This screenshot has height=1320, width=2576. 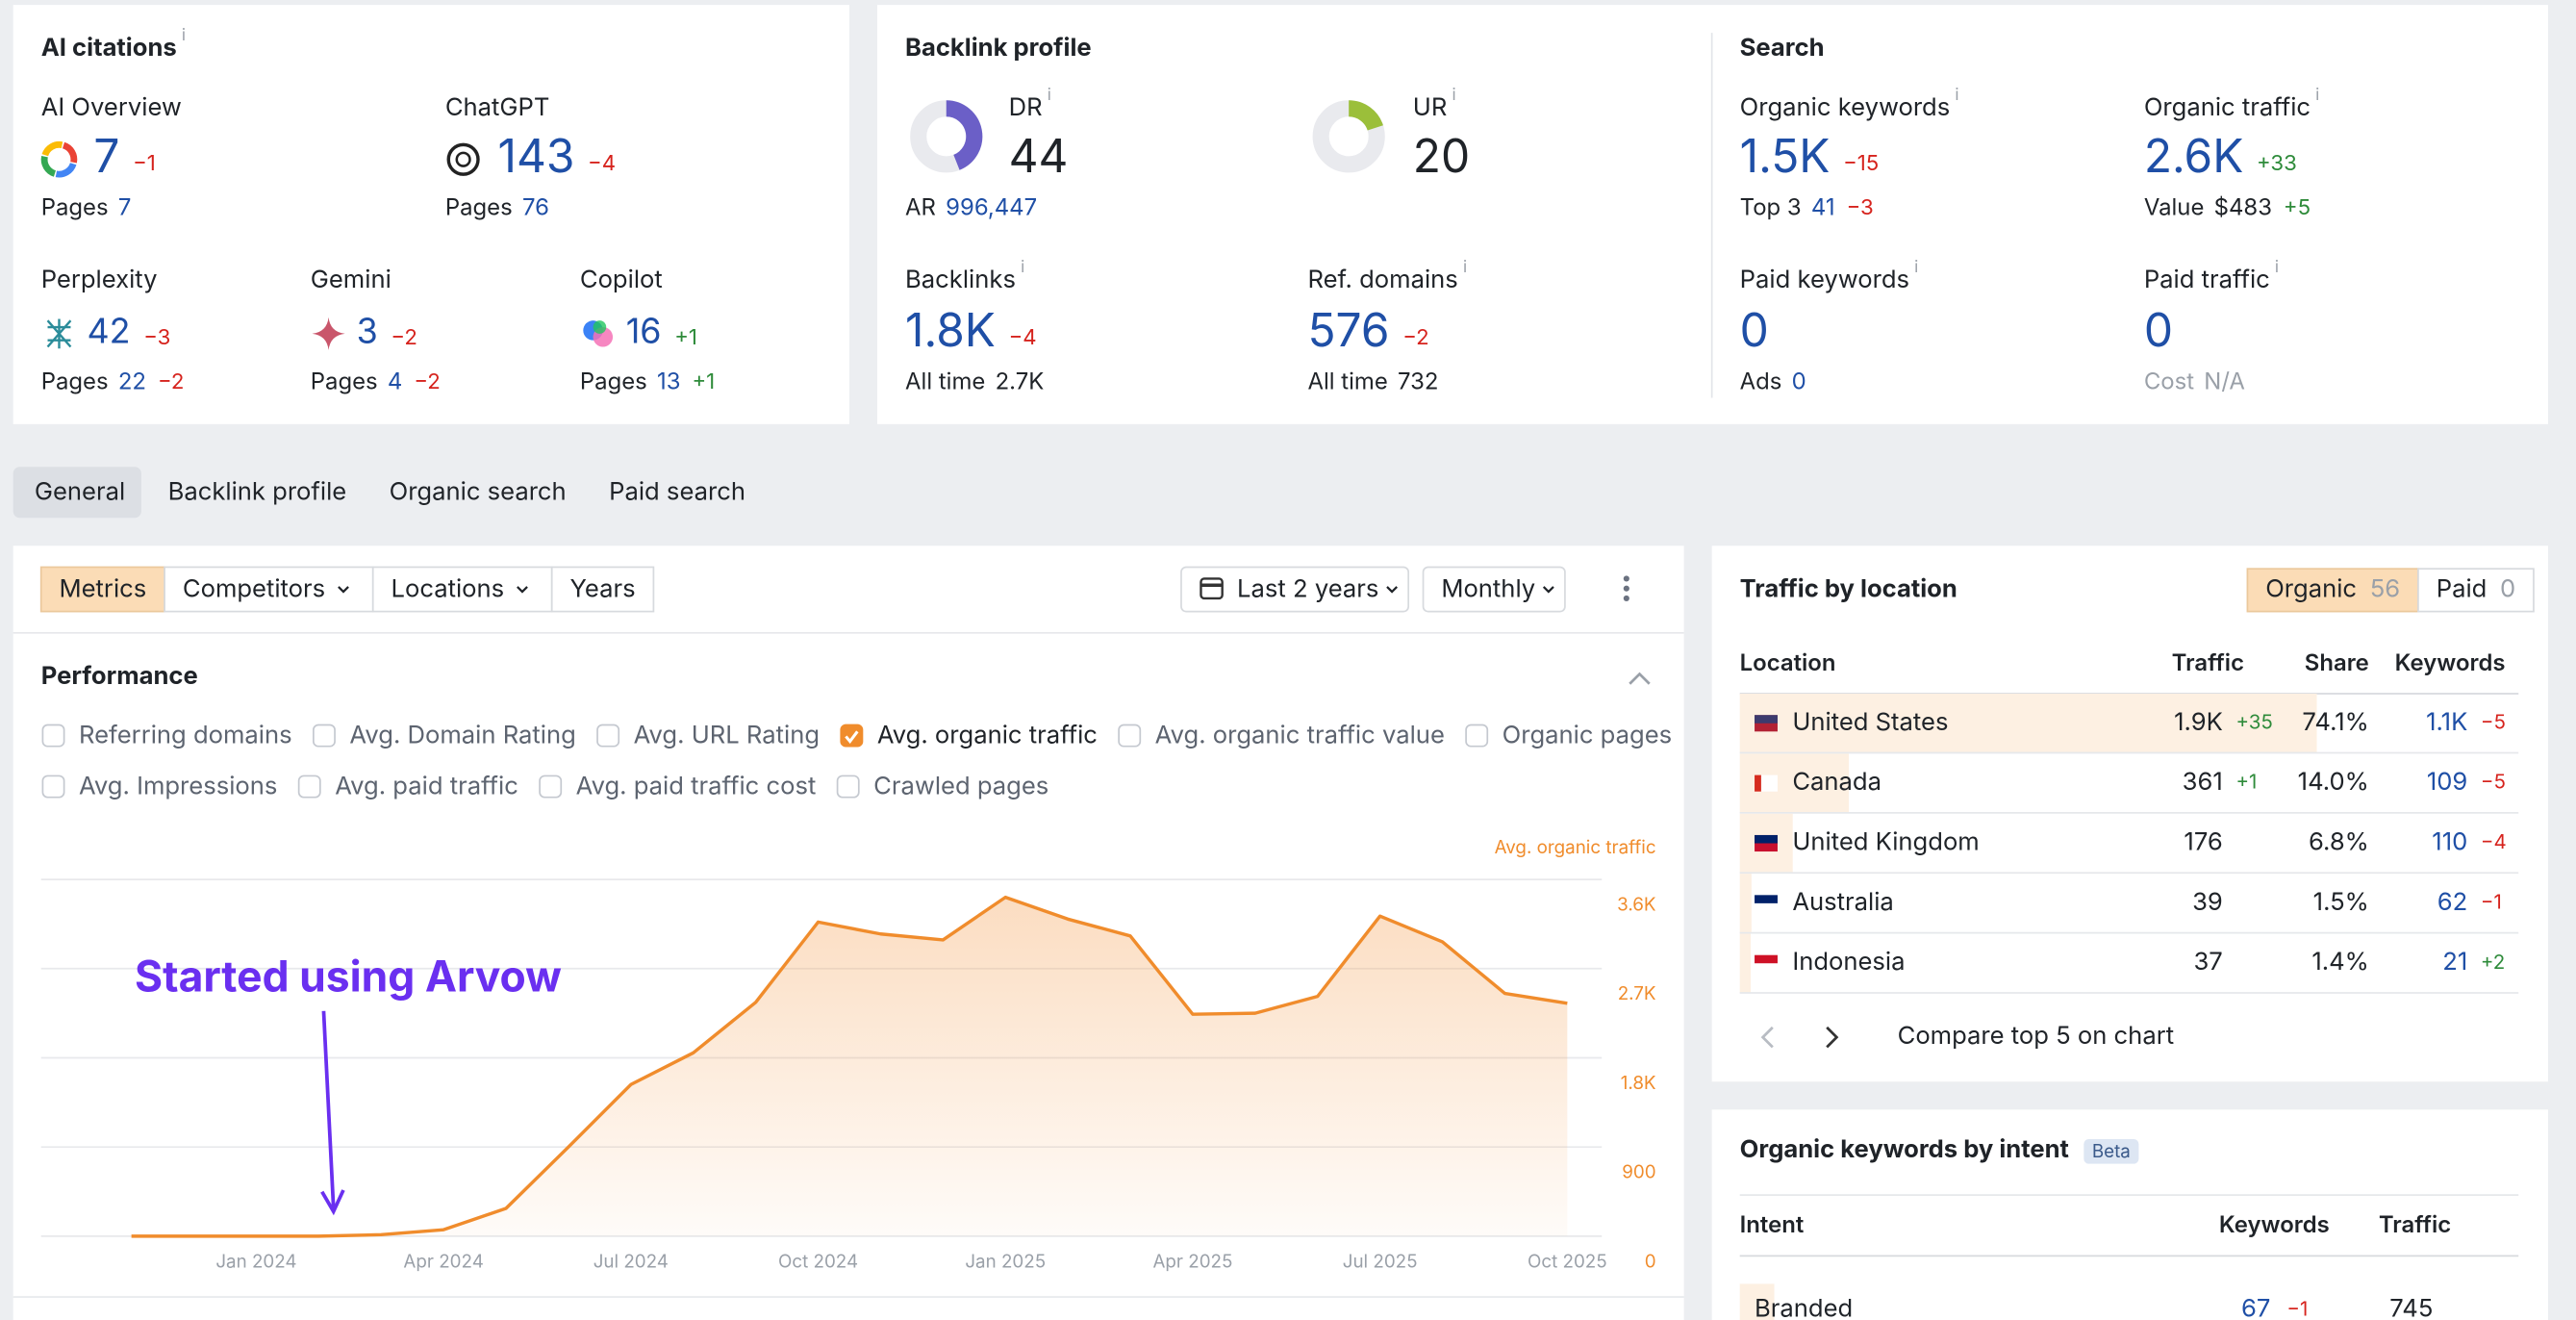 I want to click on intent-name: Branded, so click(x=1804, y=1307).